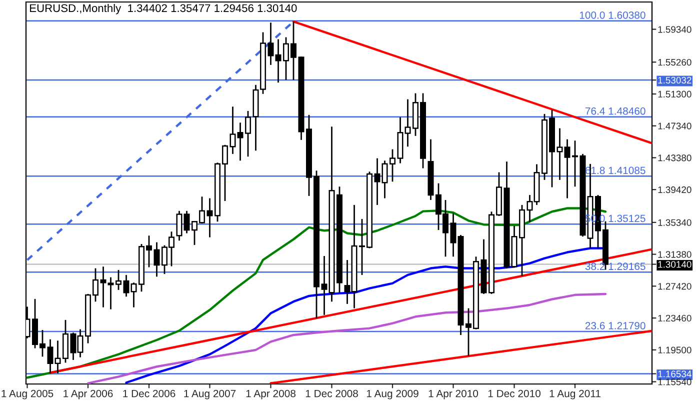  Describe the element at coordinates (675, 158) in the screenshot. I see `y-tick-label: 1.43380` at that location.